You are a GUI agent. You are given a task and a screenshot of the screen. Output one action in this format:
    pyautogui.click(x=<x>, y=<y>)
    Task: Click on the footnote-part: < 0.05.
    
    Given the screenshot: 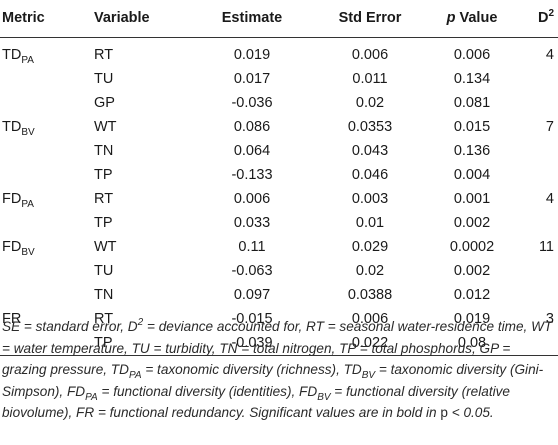 What is the action you would take?
    pyautogui.click(x=470, y=412)
    